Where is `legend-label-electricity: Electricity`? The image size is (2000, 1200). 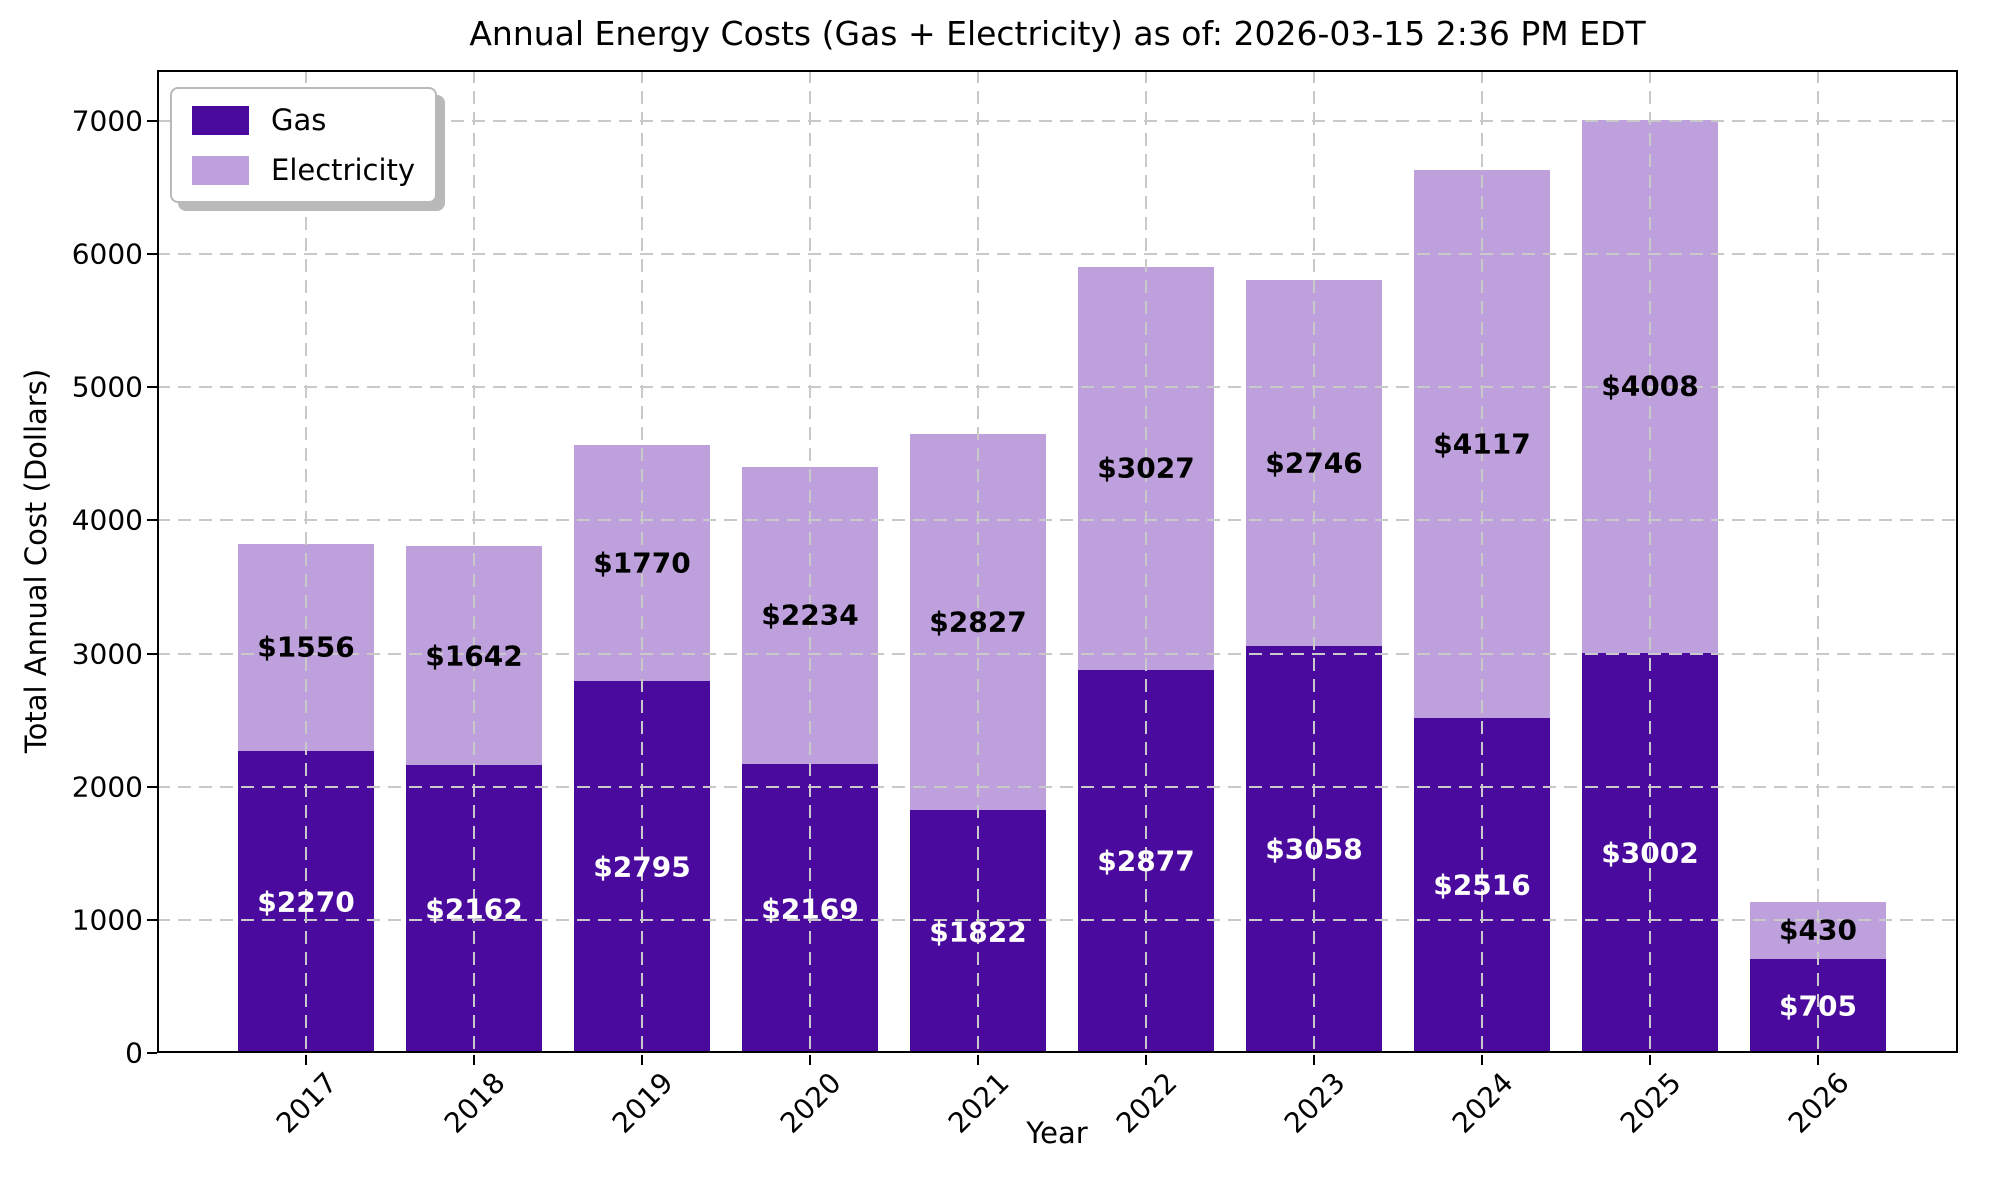
legend-label-electricity: Electricity is located at coordinates (343, 170).